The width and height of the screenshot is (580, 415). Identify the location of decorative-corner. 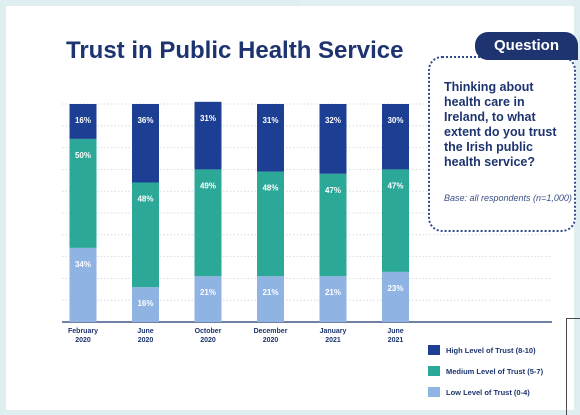
(573, 366).